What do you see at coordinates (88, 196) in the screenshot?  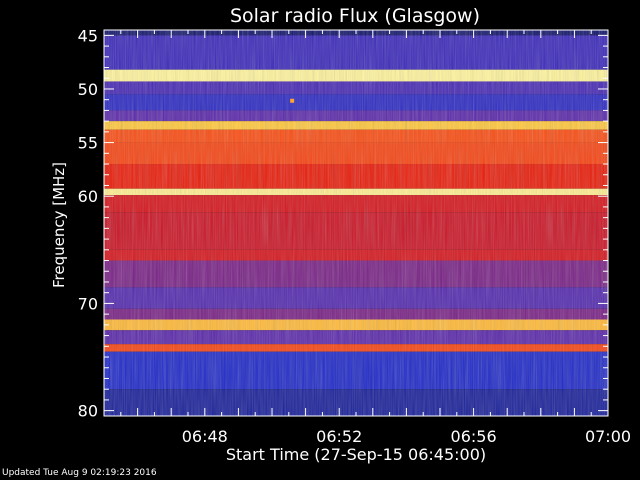 I see `y-tick-label: 60` at bounding box center [88, 196].